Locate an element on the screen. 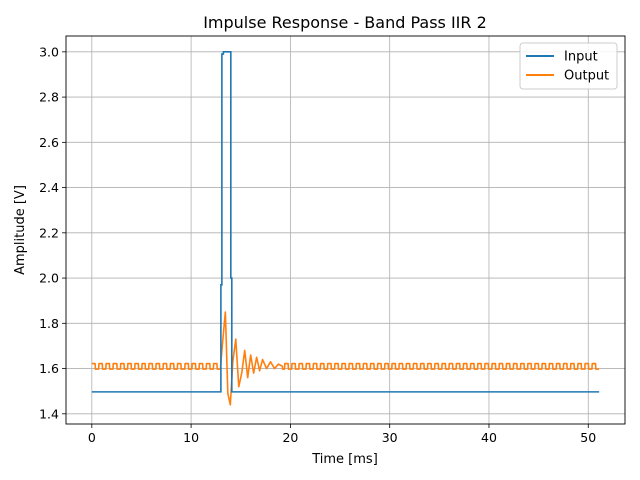 The height and width of the screenshot is (480, 640). y-axis-ticks: 1.4 1.6 1.8 2.0 2.2 2.4 2.6 2.8 3.0 is located at coordinates (52, 232).